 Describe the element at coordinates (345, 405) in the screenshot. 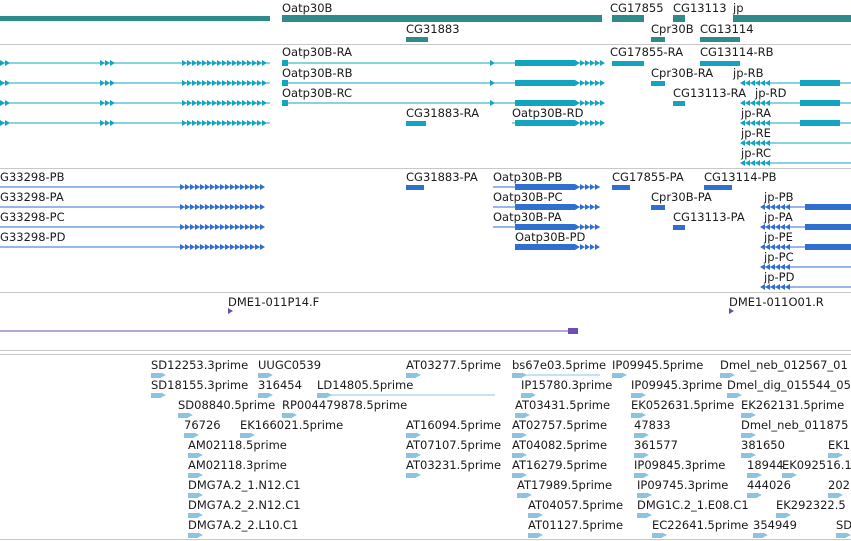

I see `est-label: RP004479878.5prime` at that location.